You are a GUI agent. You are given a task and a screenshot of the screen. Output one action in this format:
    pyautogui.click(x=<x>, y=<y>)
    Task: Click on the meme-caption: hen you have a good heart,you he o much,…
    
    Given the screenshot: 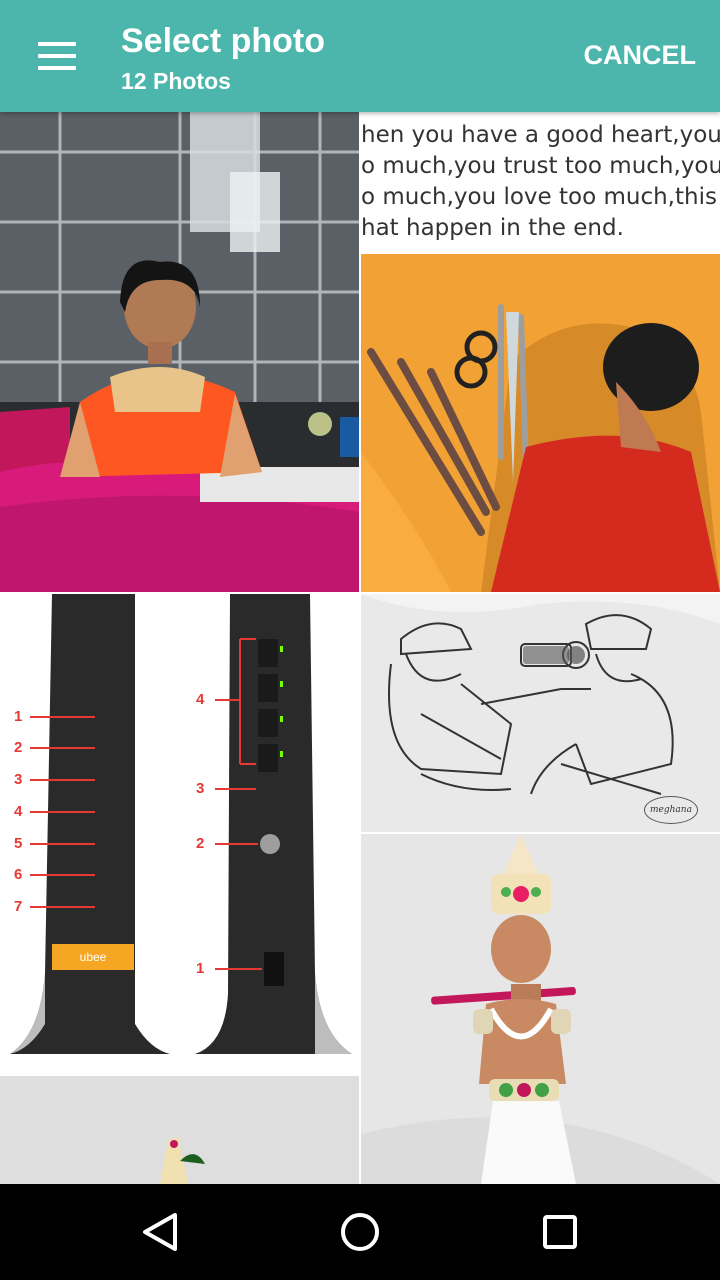 What is the action you would take?
    pyautogui.click(x=540, y=183)
    